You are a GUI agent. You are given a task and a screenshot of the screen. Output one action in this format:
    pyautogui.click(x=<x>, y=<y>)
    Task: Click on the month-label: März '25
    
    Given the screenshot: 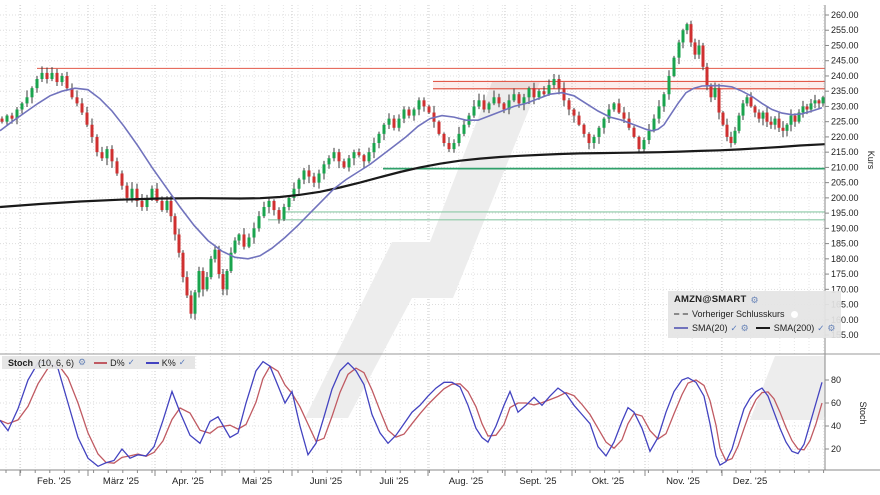 What is the action you would take?
    pyautogui.click(x=121, y=481)
    